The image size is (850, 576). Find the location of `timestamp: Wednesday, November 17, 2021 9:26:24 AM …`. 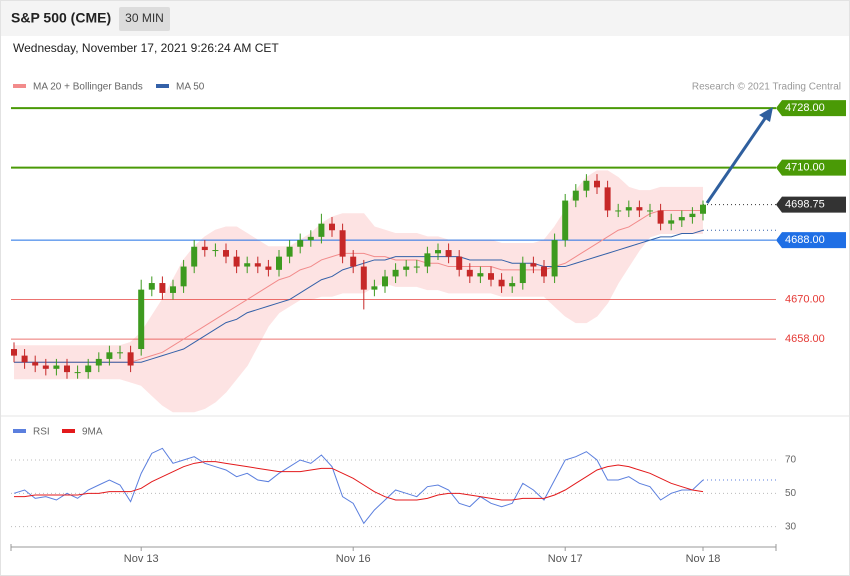

timestamp: Wednesday, November 17, 2021 9:26:24 AM … is located at coordinates (146, 48).